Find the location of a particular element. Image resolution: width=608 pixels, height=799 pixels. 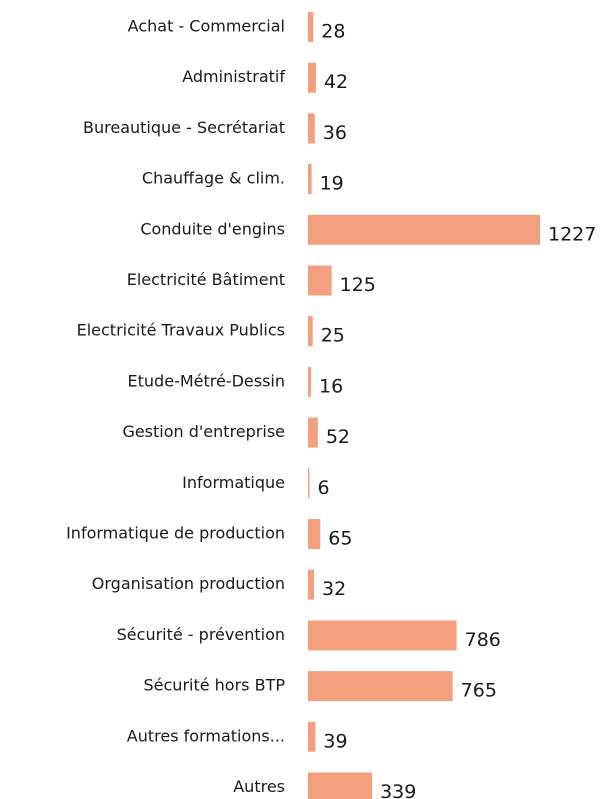

value-label: 65 is located at coordinates (340, 539).